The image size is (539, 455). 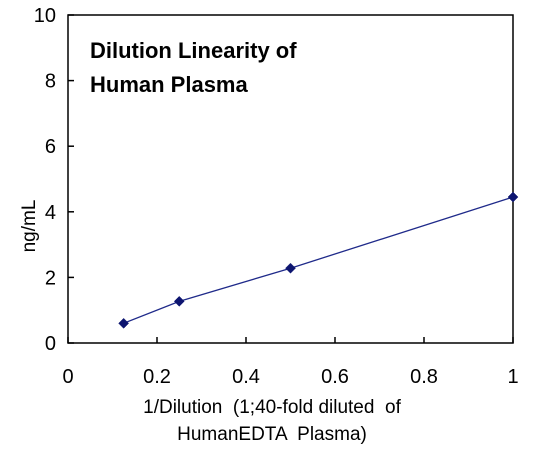 I want to click on y-tick-label: 6, so click(x=50, y=147).